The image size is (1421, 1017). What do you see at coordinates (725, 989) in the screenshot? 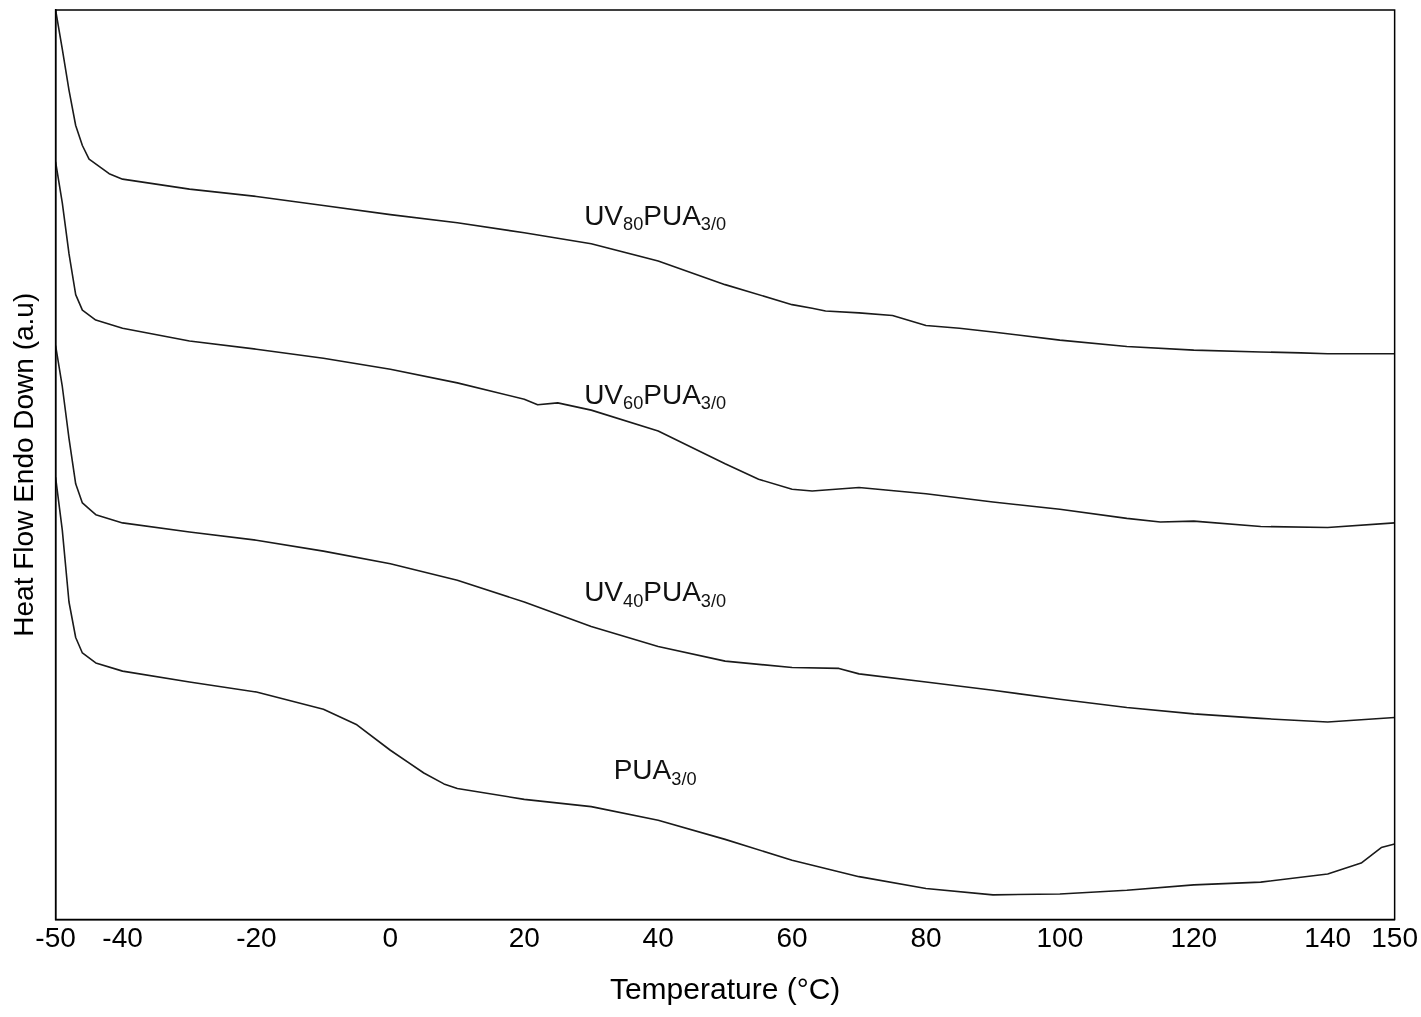
I see `x-axis-title: Temperature (°C)` at bounding box center [725, 989].